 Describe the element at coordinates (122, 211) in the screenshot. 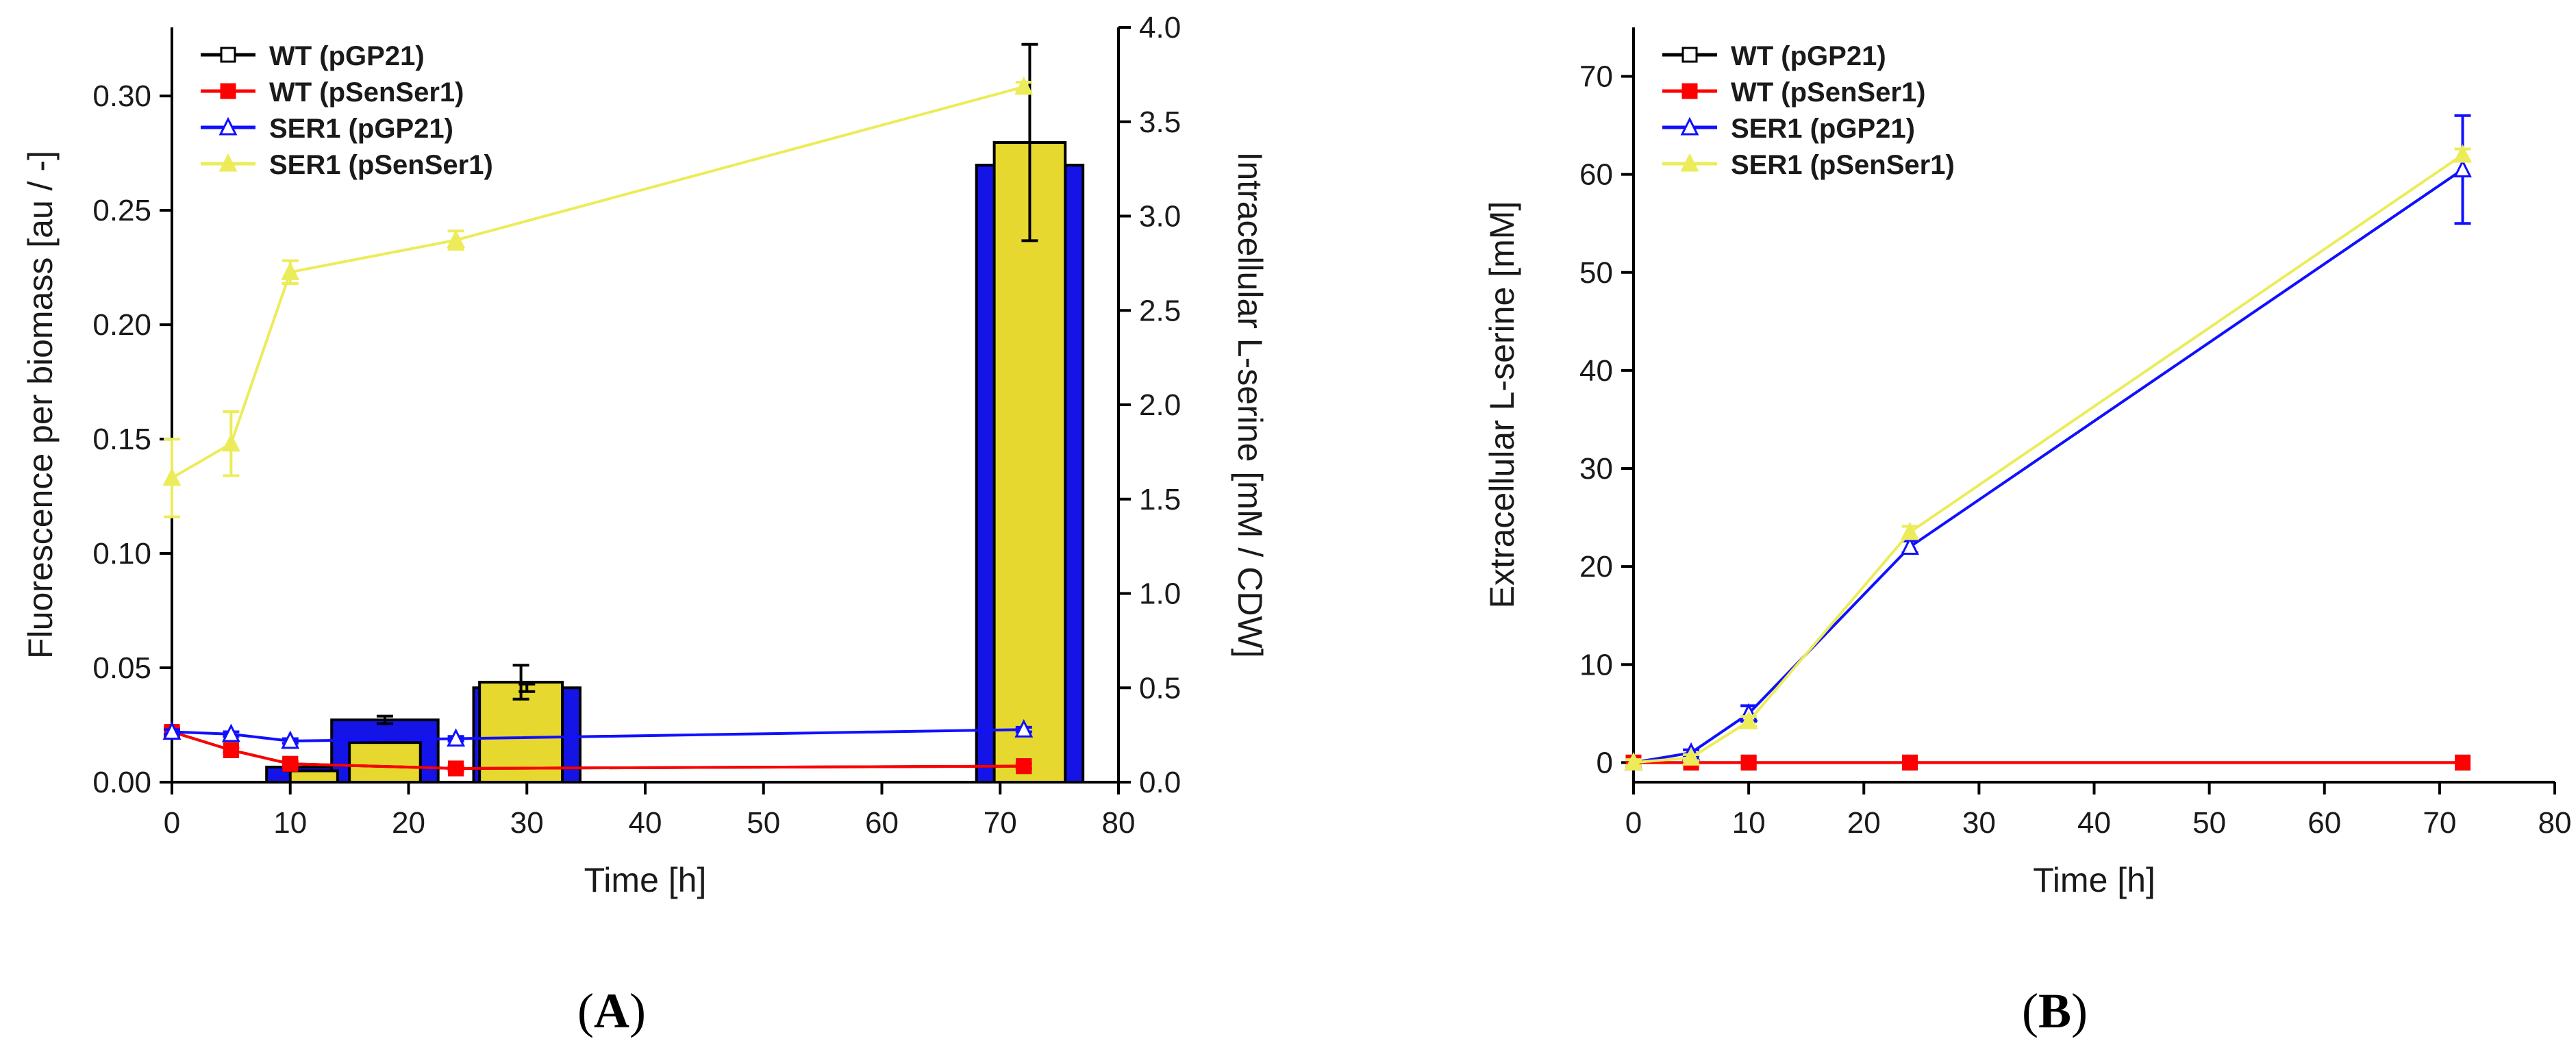

I see `panel-a-y-tick-label: 0.25` at that location.